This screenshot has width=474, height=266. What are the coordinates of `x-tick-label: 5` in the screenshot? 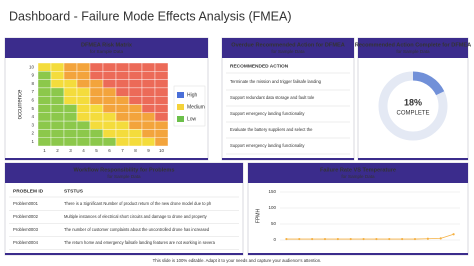 It's located at (96, 150).